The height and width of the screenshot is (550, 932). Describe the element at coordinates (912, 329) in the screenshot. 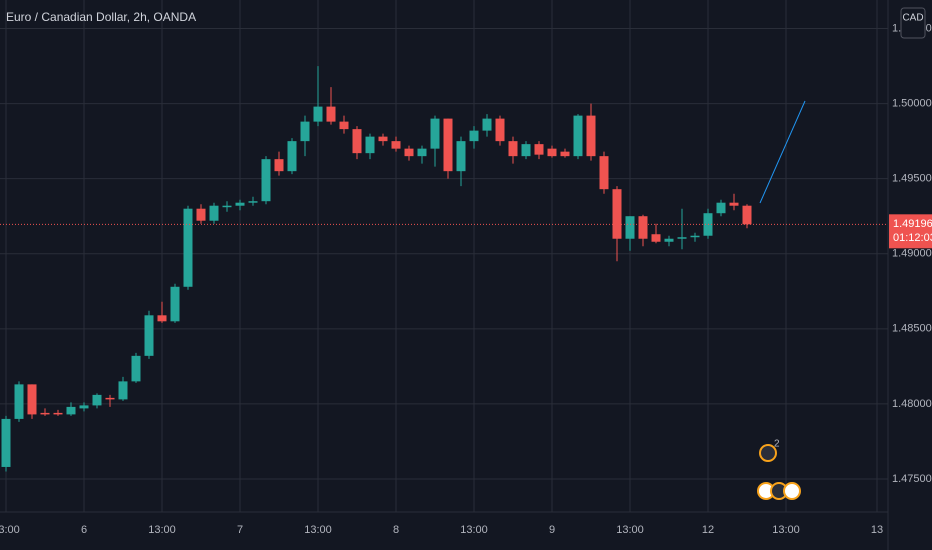

I see `y-tick-label: 1.48500` at that location.